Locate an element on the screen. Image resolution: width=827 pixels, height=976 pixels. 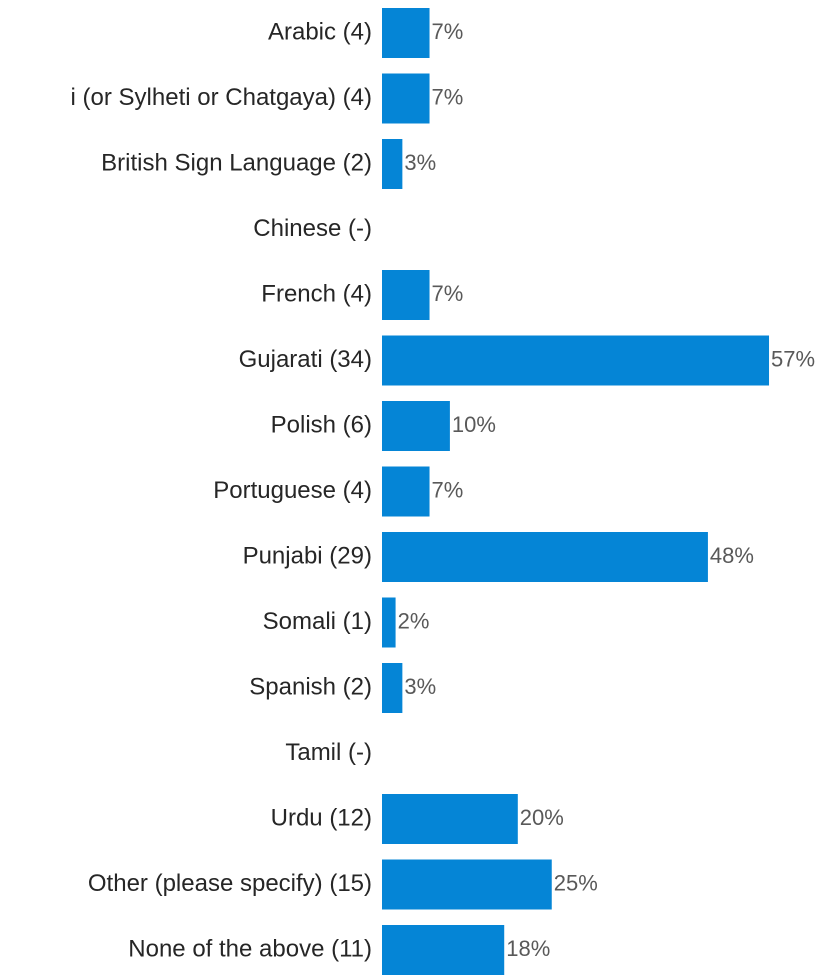
value-label: 18% is located at coordinates (528, 948).